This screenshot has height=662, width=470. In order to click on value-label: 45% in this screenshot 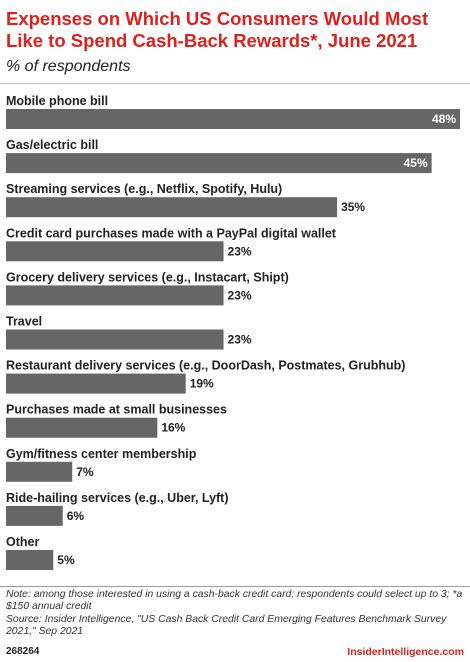, I will do `click(416, 163)`.